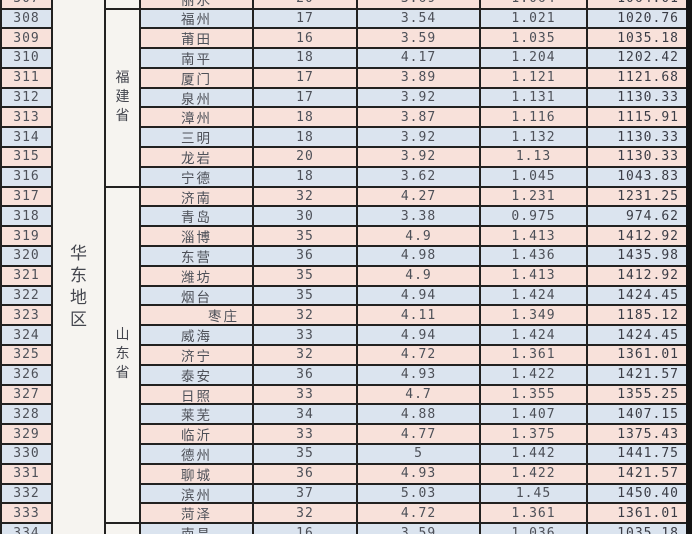 This screenshot has width=692, height=534. Describe the element at coordinates (196, 77) in the screenshot. I see `city-name: 厦门` at that location.